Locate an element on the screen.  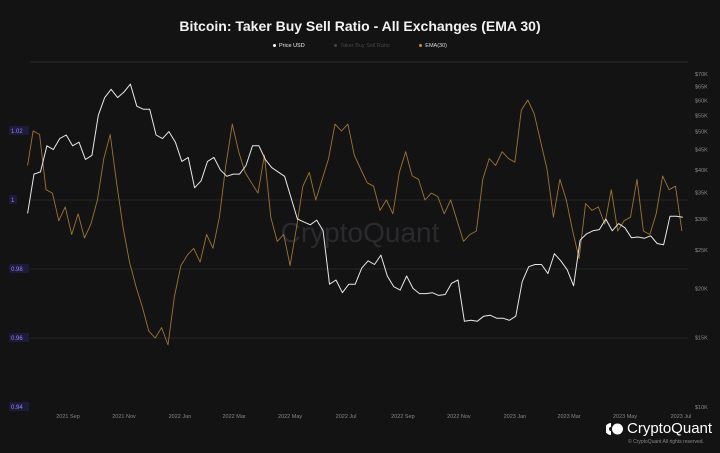
legend: Price USD Taker Buy Sell Ratio EMA(30) is located at coordinates (360, 46).